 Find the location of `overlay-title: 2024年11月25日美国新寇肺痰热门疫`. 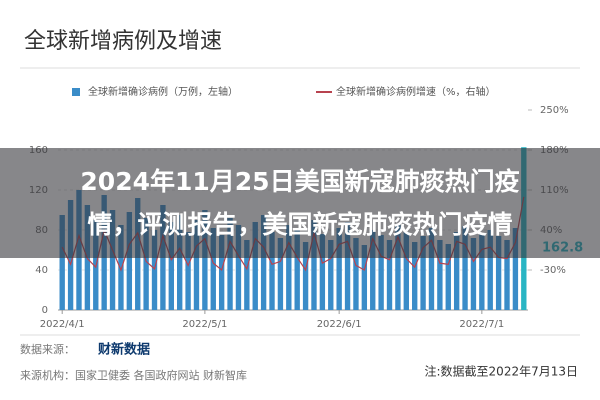

overlay-title: 2024年11月25日美国新寇肺痰热门疫 is located at coordinates (299, 181).